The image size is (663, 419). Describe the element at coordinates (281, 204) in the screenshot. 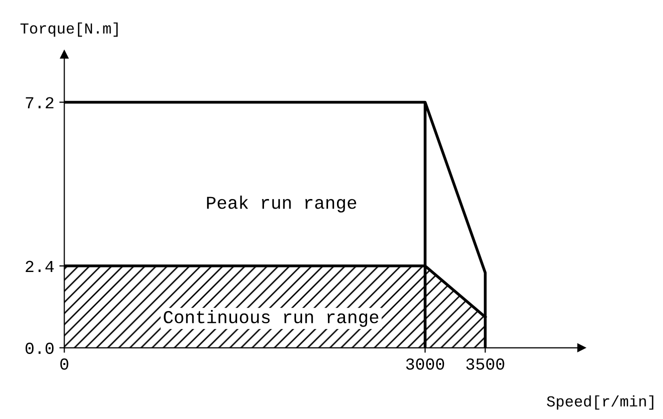

I see `annotation: Peak run range` at that location.